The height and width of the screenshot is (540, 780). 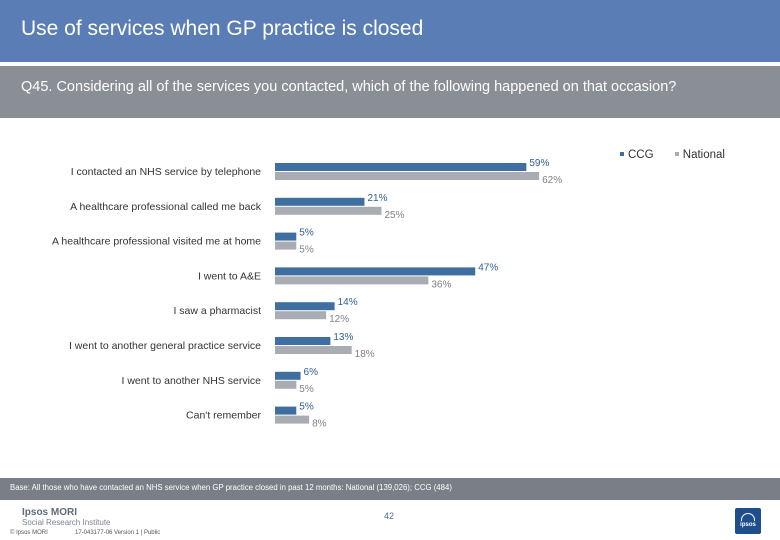 I want to click on category-label: Can't remember, so click(x=223, y=416).